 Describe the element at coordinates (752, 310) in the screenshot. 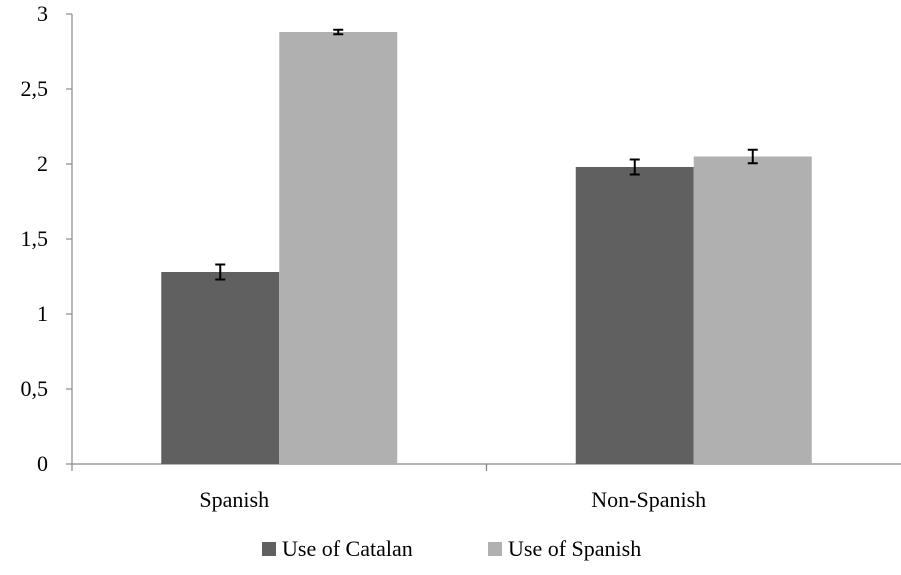

I see `bar-use-of-spanish-non-spanish` at that location.